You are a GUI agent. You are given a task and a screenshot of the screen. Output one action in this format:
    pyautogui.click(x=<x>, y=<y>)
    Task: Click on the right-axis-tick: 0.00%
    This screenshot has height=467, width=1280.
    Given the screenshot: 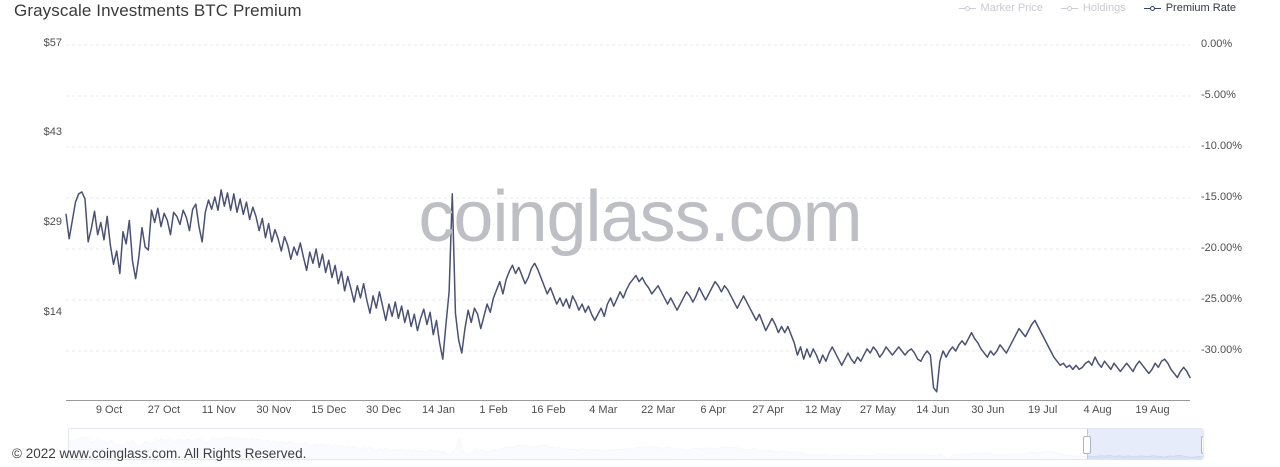 What is the action you would take?
    pyautogui.click(x=1217, y=44)
    